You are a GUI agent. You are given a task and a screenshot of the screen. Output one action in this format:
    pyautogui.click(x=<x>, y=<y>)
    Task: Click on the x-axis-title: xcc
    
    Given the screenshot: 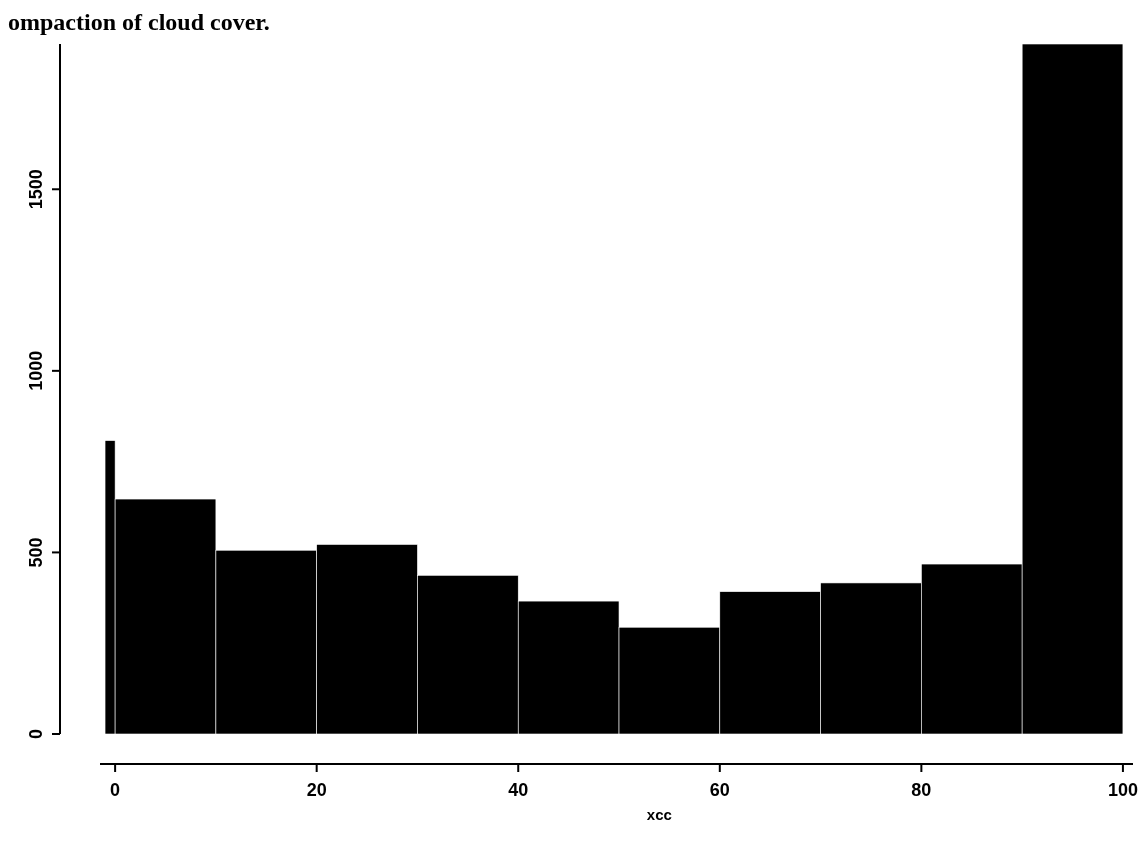 What is the action you would take?
    pyautogui.click(x=659, y=814)
    